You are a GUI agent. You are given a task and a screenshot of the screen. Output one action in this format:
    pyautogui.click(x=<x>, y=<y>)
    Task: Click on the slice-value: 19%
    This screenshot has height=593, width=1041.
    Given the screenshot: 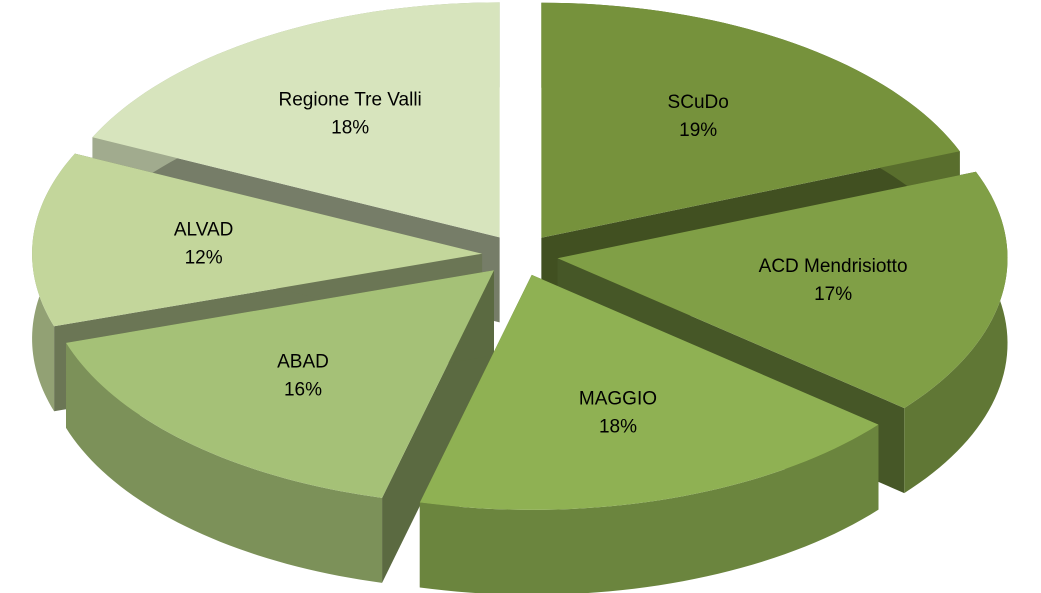 What is the action you would take?
    pyautogui.click(x=698, y=130)
    